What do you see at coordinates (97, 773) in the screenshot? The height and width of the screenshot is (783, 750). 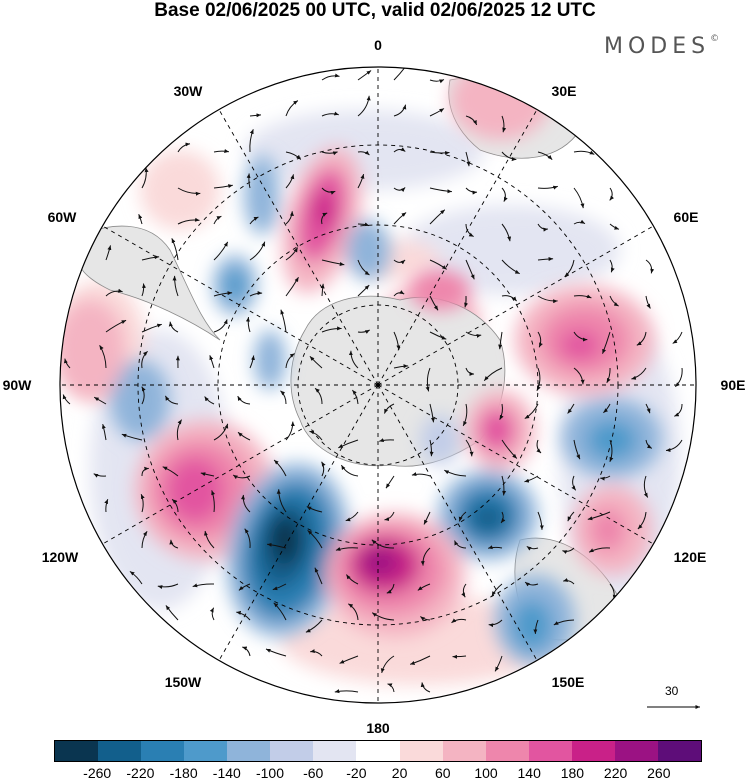 I see `colorbar-tick-label: -260` at bounding box center [97, 773].